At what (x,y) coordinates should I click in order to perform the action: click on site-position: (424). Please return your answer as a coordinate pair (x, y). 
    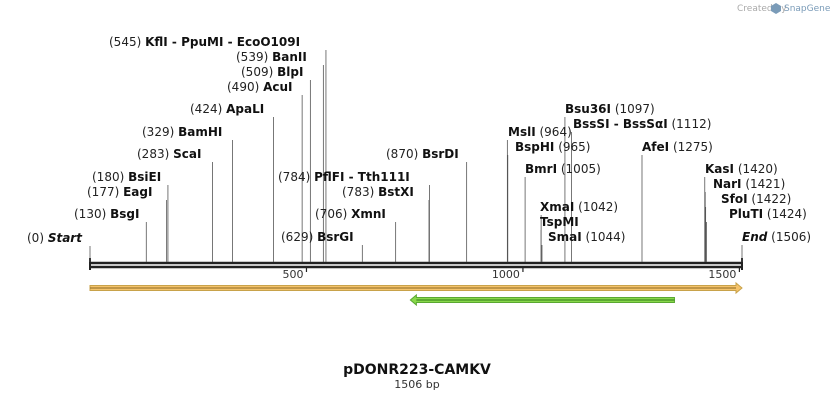
    Looking at the image, I should click on (208, 109).